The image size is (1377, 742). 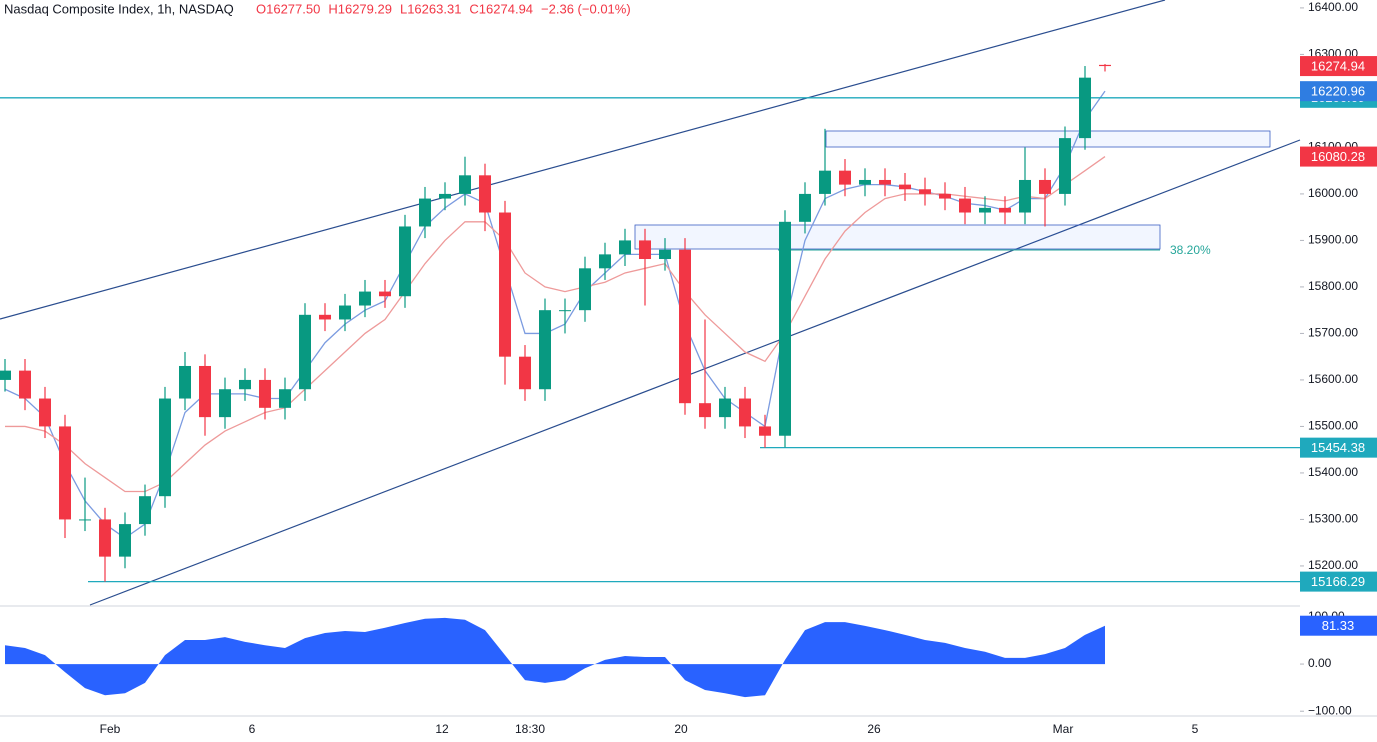 What do you see at coordinates (1320, 663) in the screenshot?
I see `y-tick-label: 0.00` at bounding box center [1320, 663].